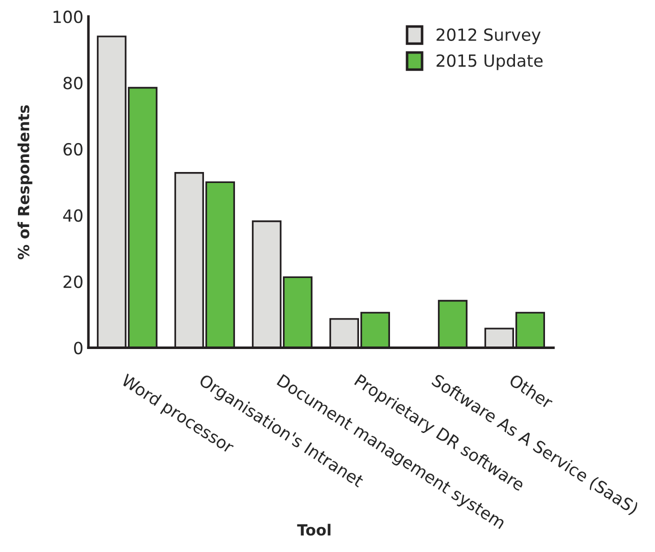  Describe the element at coordinates (489, 62) in the screenshot. I see `legend-label: 2015 Update` at that location.